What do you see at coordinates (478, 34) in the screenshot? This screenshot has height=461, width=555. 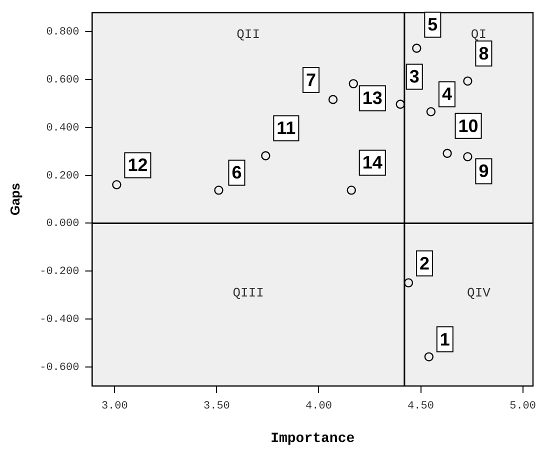 I see `annotation: QI` at bounding box center [478, 34].